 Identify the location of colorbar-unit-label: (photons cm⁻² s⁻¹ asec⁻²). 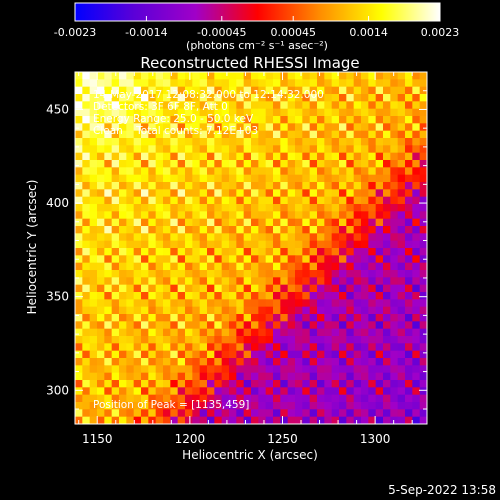
(257, 45).